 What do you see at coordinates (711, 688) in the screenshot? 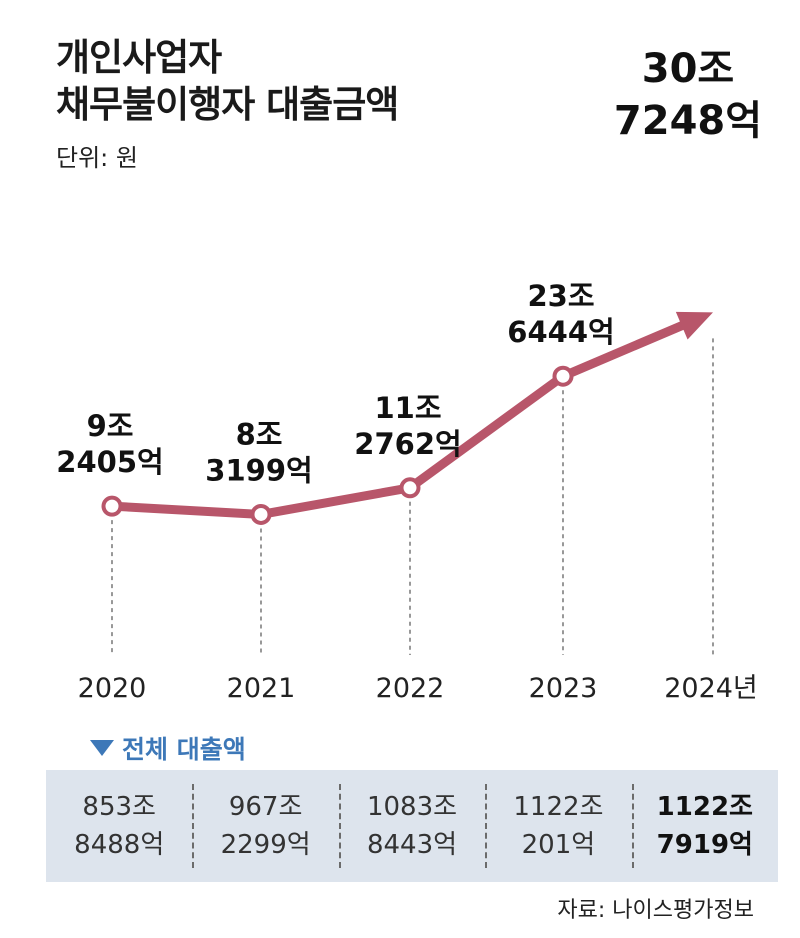
I see `x-tick-label: 2024년` at bounding box center [711, 688].